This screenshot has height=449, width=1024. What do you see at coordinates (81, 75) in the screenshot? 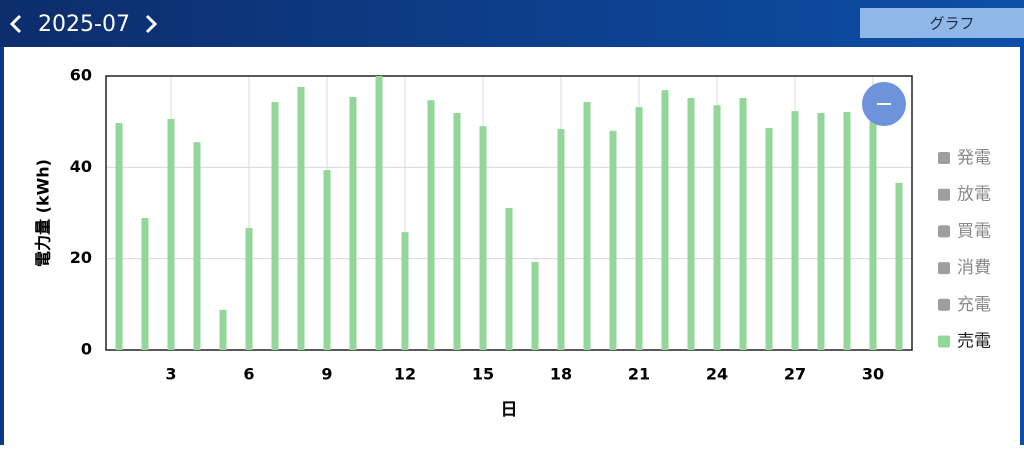
I see `y-tick-label: 60` at bounding box center [81, 75].